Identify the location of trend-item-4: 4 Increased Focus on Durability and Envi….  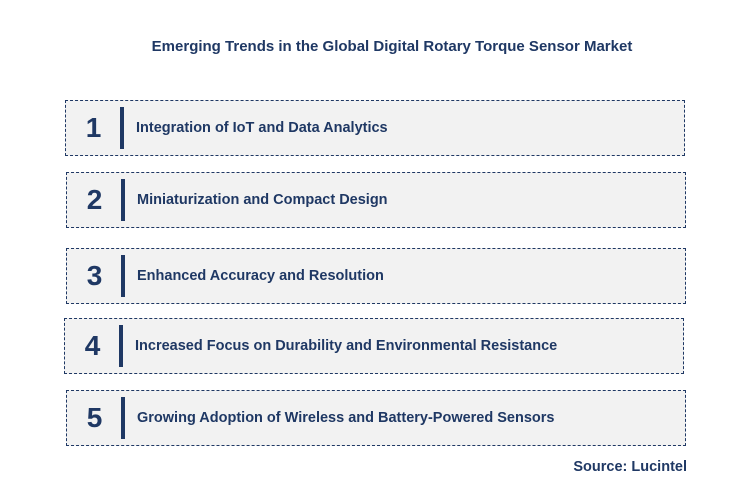
(374, 346).